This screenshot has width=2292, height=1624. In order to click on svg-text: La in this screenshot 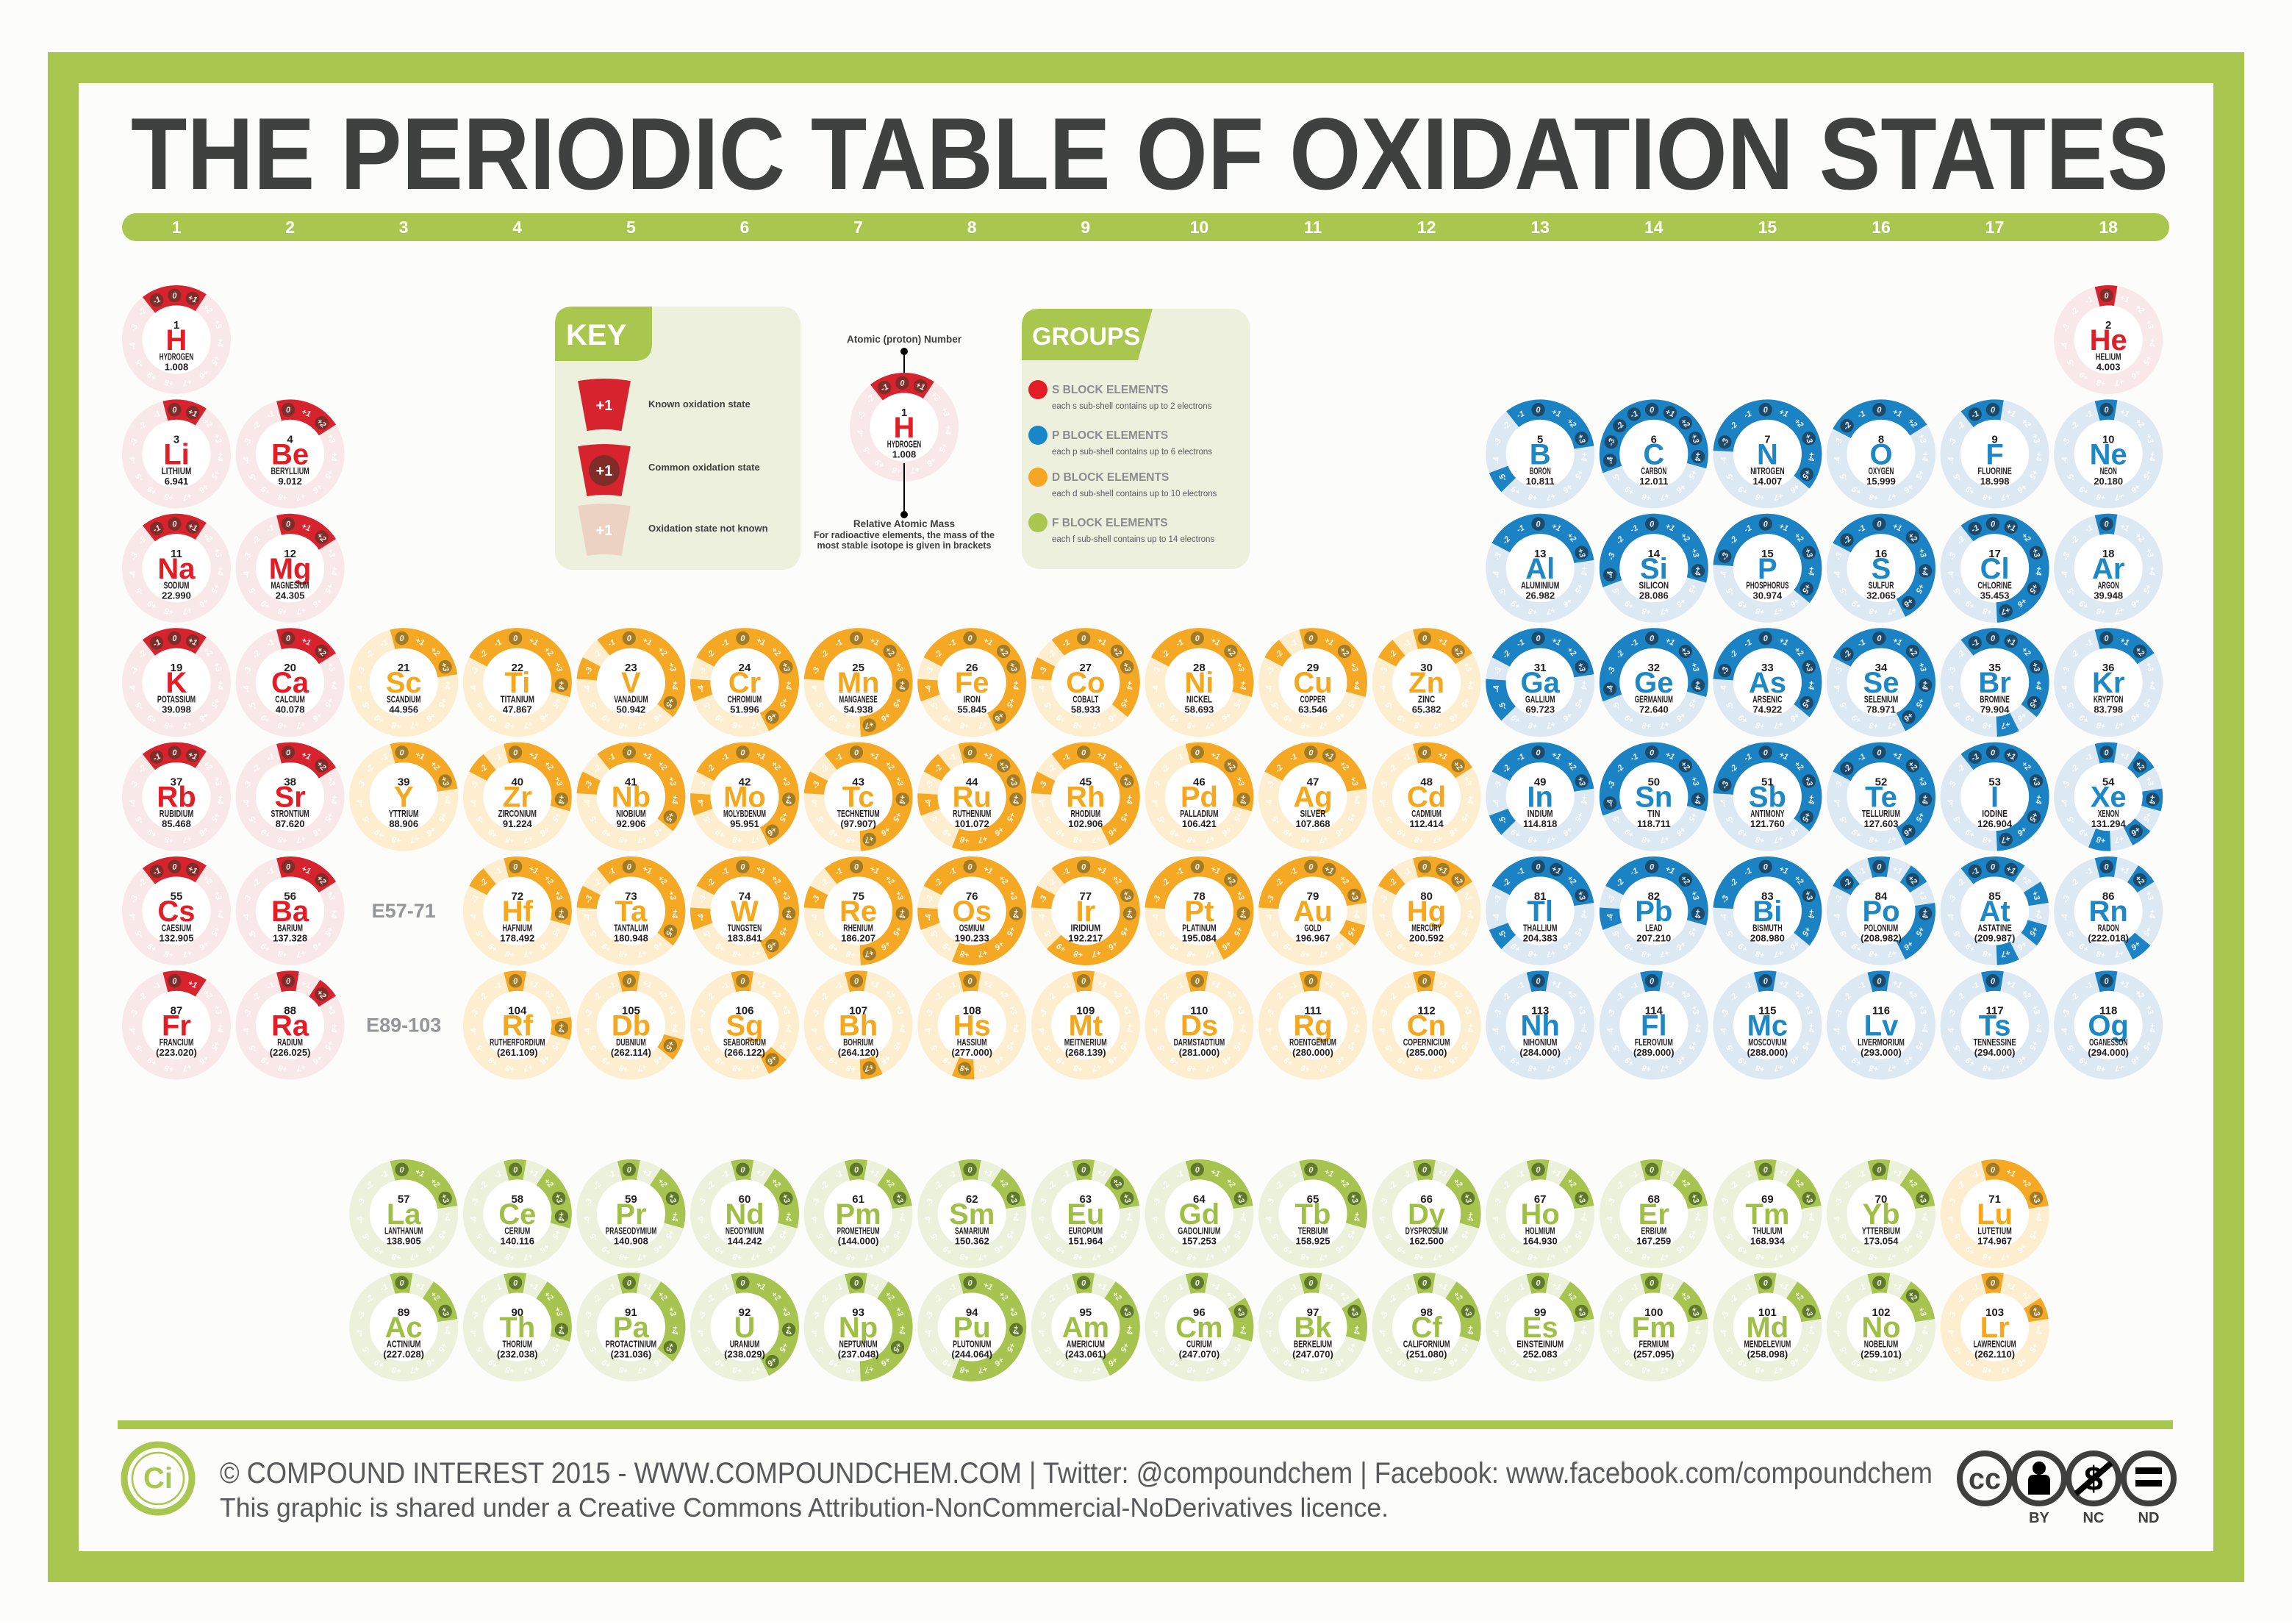, I will do `click(404, 1214)`.